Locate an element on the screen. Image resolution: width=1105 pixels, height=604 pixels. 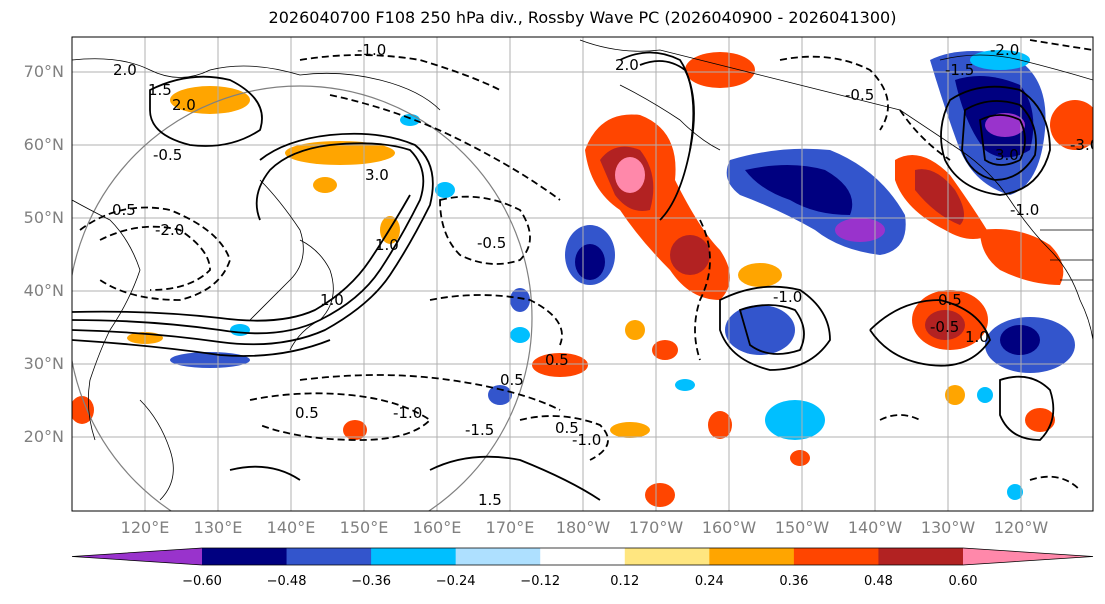
lon-label: 140°W is located at coordinates (875, 527).